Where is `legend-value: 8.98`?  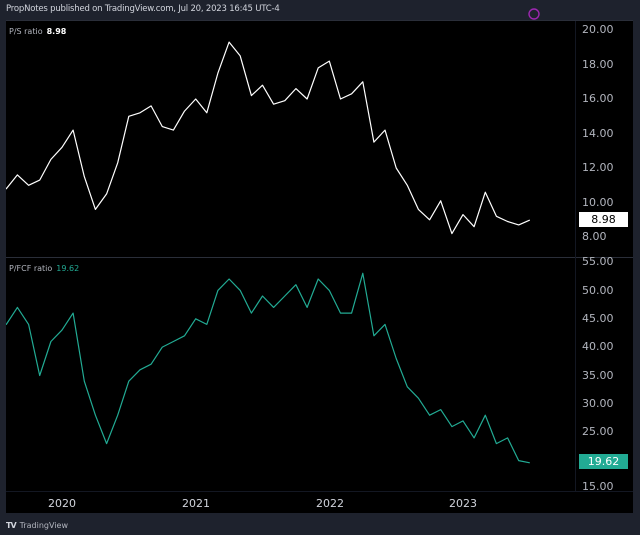 legend-value: 8.98 is located at coordinates (56, 31).